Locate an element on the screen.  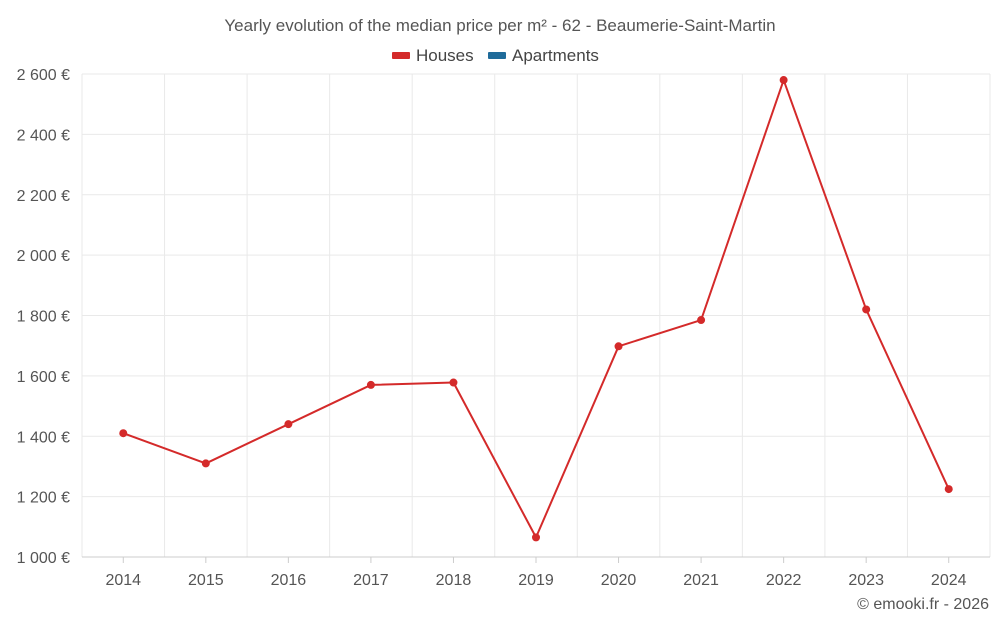
legend-label-apartments: Apartments is located at coordinates (555, 55).